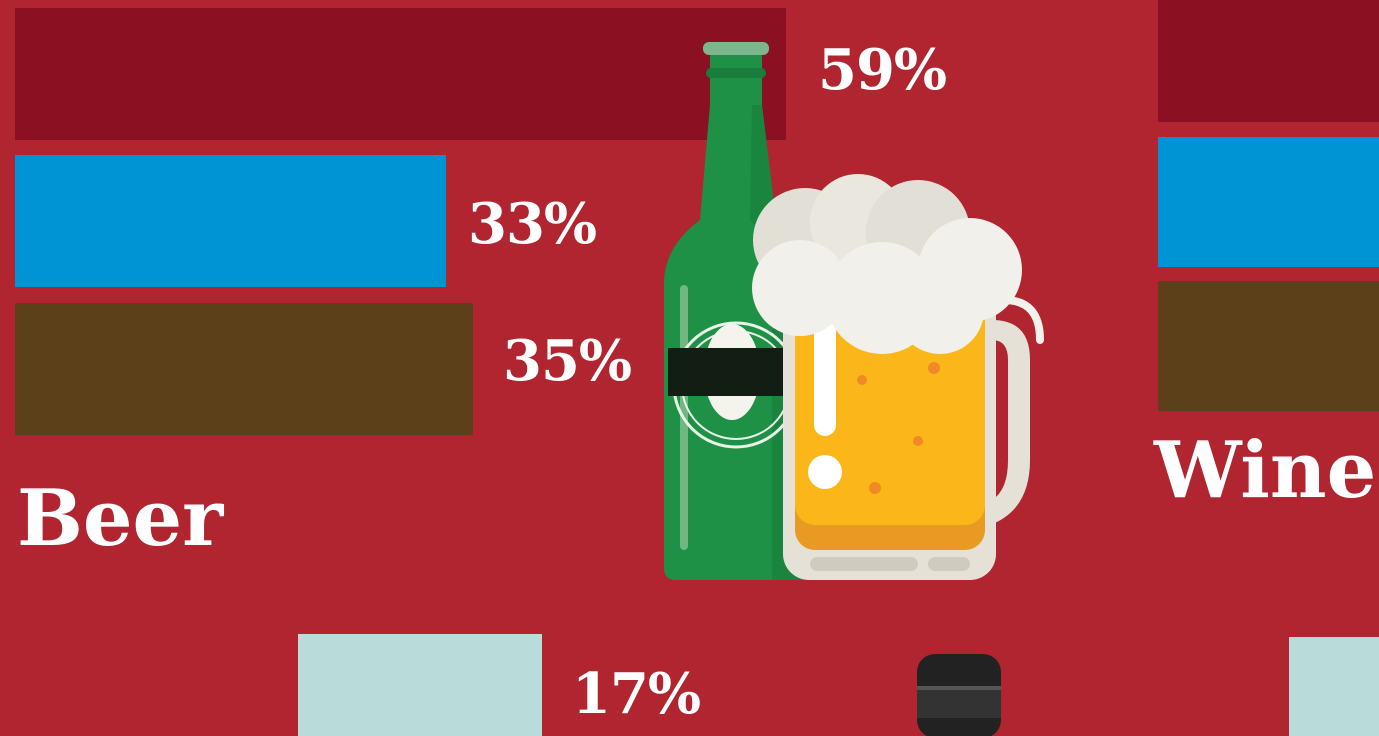 Image resolution: width=1379 pixels, height=736 pixels. Describe the element at coordinates (898, 377) in the screenshot. I see `beer-mug-icon` at that location.